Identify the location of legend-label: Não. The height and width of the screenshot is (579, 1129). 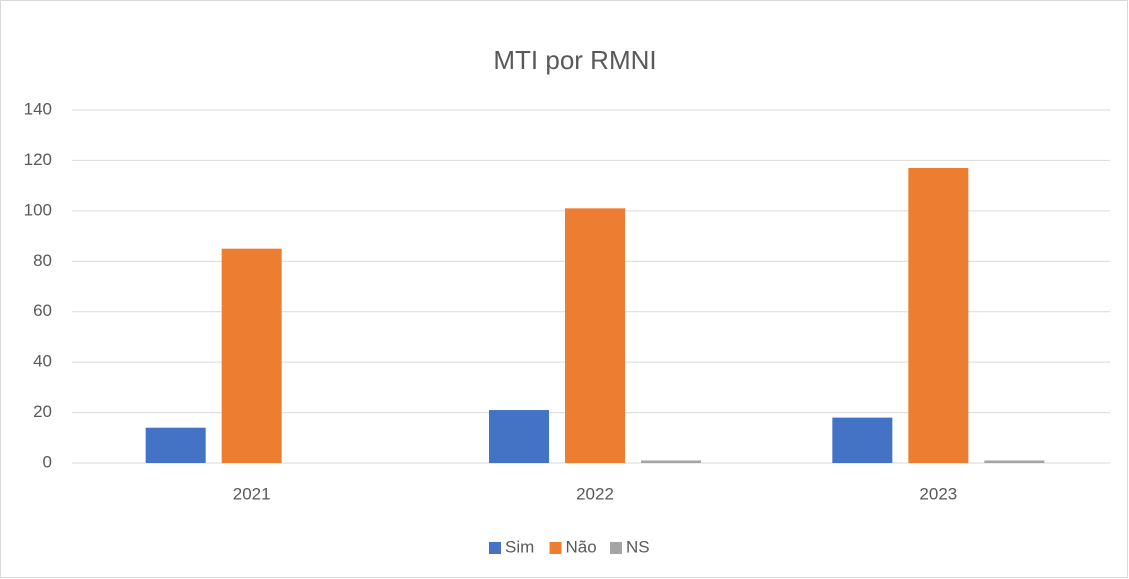
(581, 546).